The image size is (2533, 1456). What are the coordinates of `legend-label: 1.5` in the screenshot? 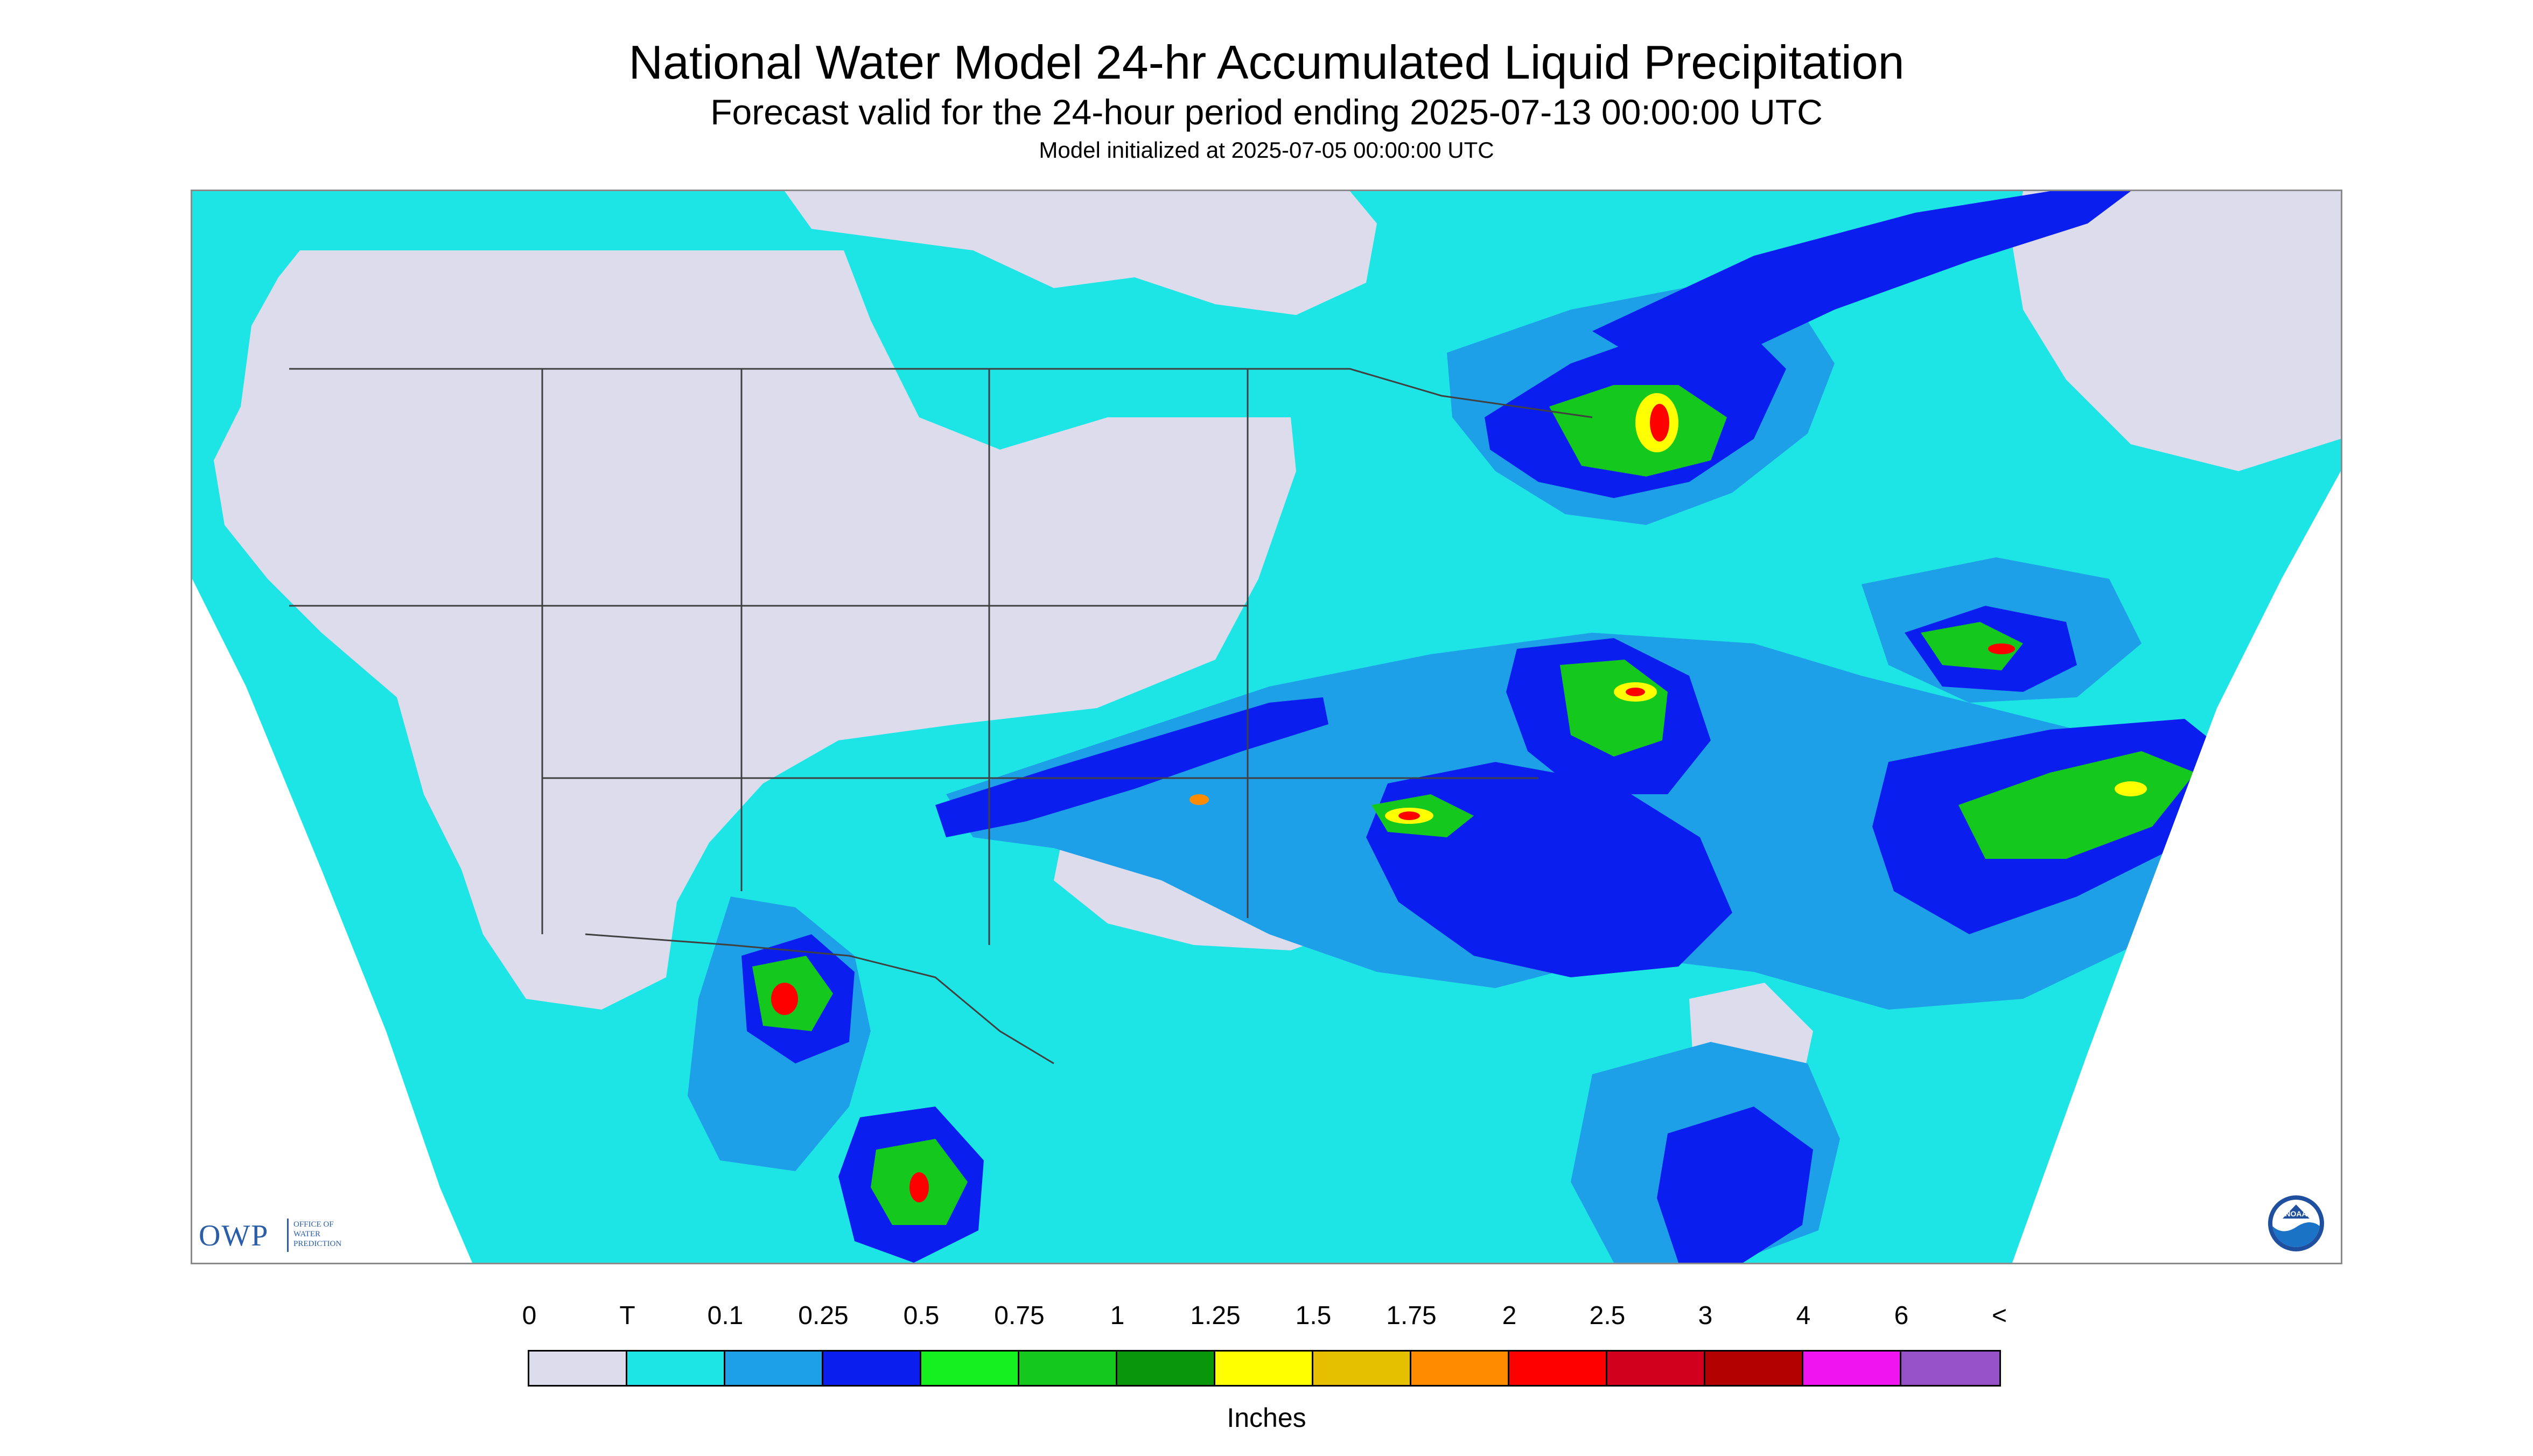 It's located at (1313, 1315).